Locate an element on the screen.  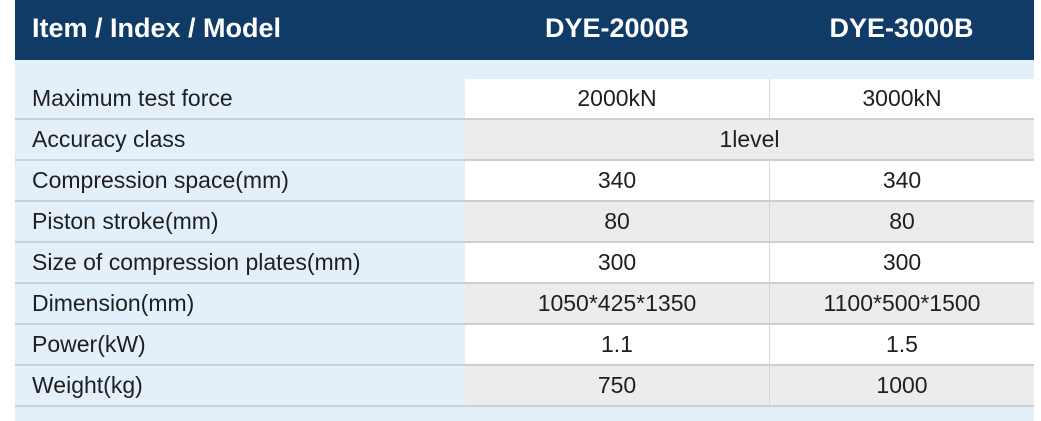
row-label: Compression space(mm) is located at coordinates (240, 180).